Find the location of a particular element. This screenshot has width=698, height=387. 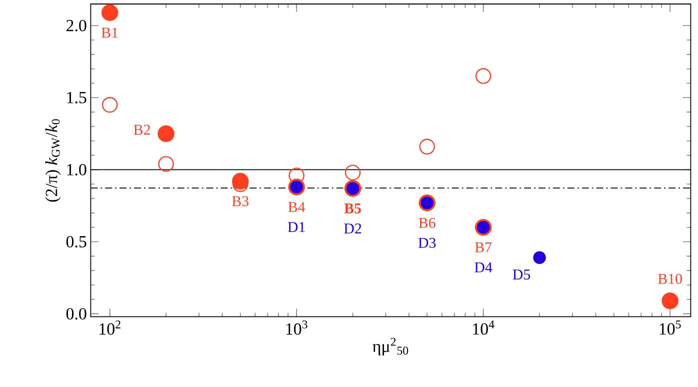

annotation: D5 is located at coordinates (521, 275).